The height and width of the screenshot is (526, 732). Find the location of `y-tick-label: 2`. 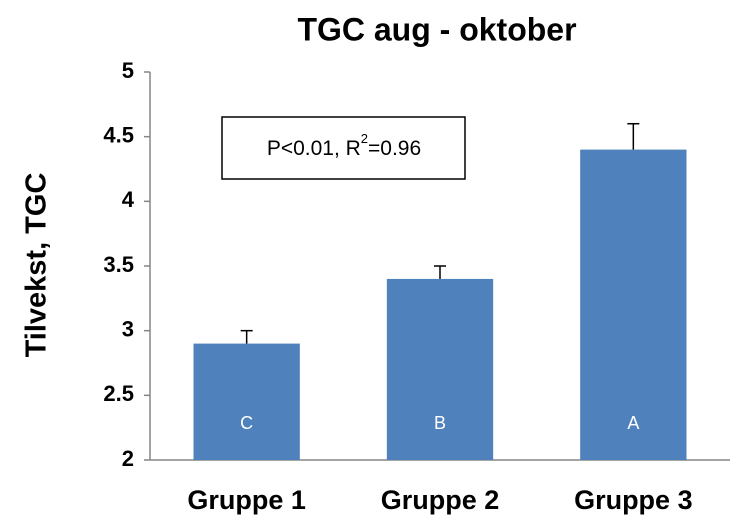

y-tick-label: 2 is located at coordinates (128, 458).